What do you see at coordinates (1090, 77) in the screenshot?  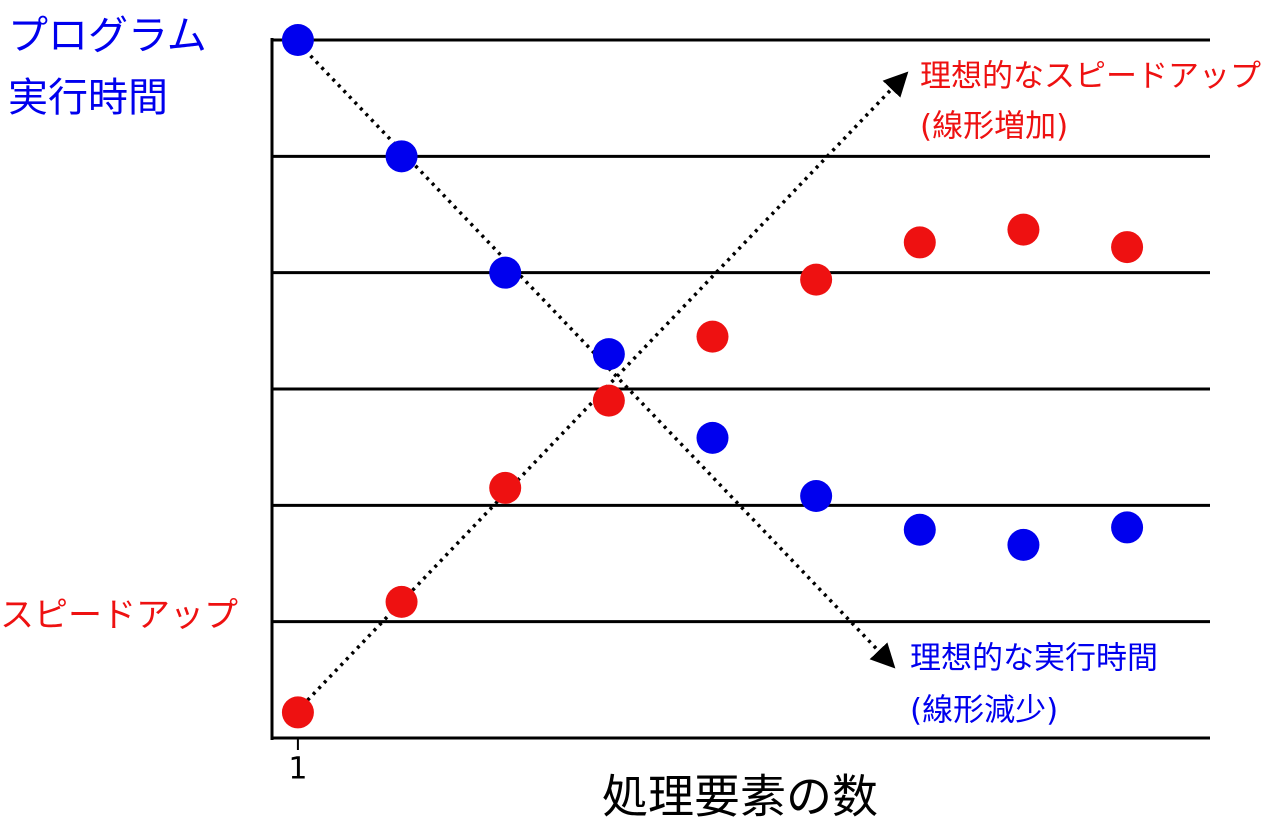 I see `annotation: 理想的なスピードアップ` at bounding box center [1090, 77].